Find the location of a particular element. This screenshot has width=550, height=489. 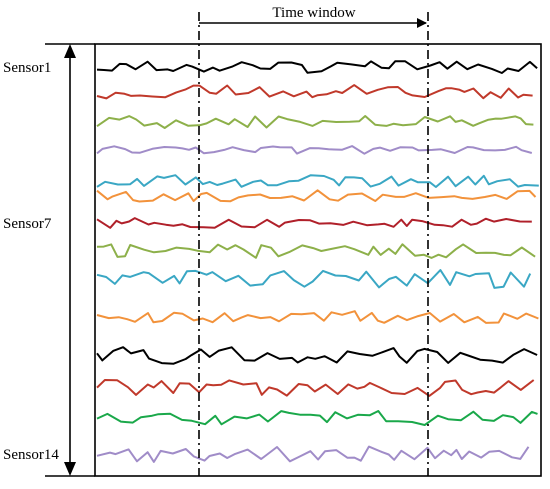

sensor-label-14: Sensor14 is located at coordinates (31, 455).